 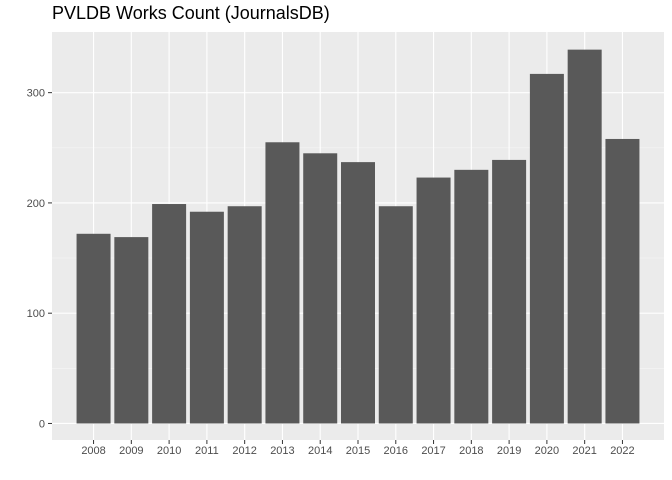 I want to click on bar-2022, so click(x=622, y=281).